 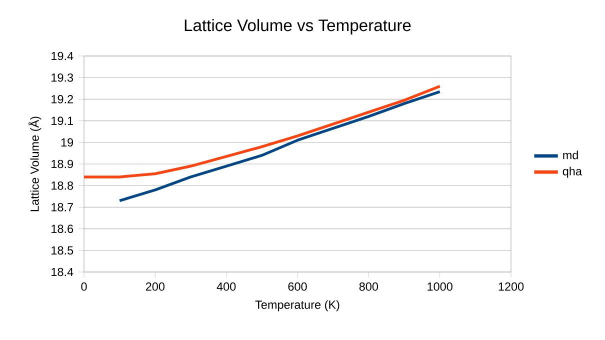 What do you see at coordinates (35, 164) in the screenshot?
I see `y-axis-title: Lattice Volume (Å)` at bounding box center [35, 164].